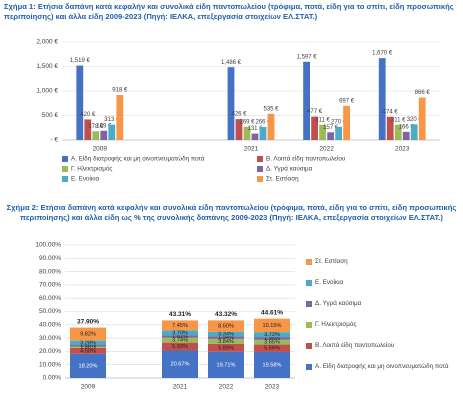 The width and height of the screenshot is (463, 412). Describe the element at coordinates (247, 122) in the screenshot. I see `data-label: 269 €` at that location.